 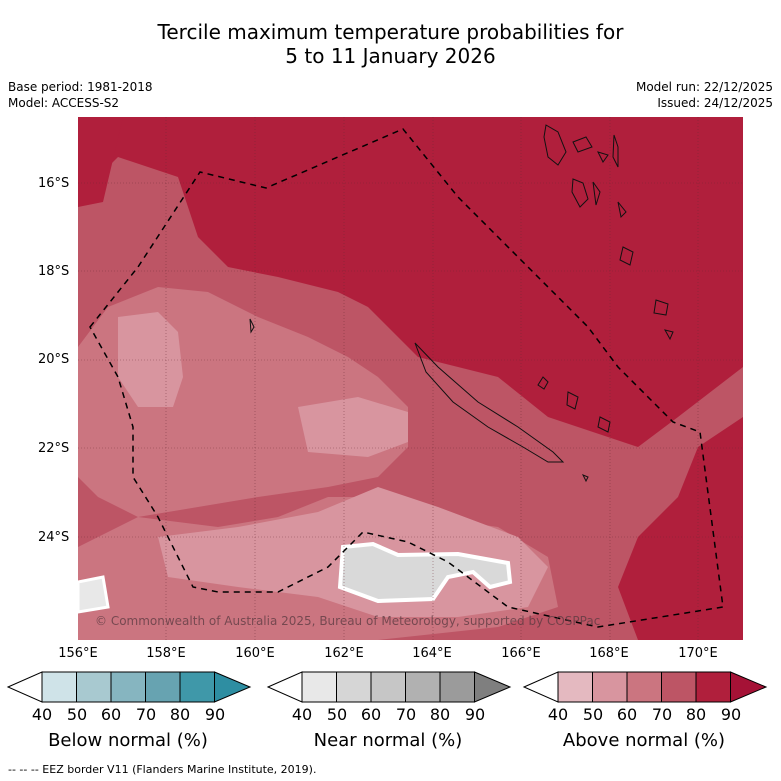 I want to click on cbar-below-tick: 70, so click(x=146, y=714).